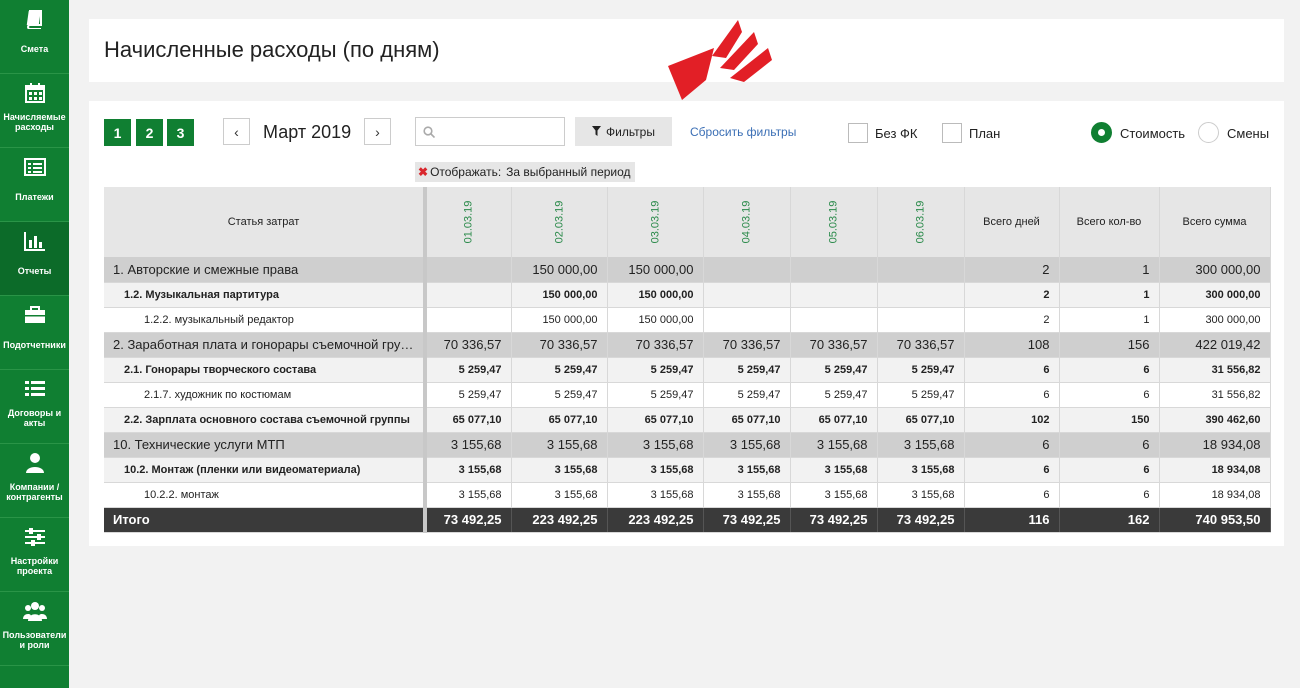 The height and width of the screenshot is (688, 1300). What do you see at coordinates (1208, 132) in the screenshot?
I see `shifts-radio` at bounding box center [1208, 132].